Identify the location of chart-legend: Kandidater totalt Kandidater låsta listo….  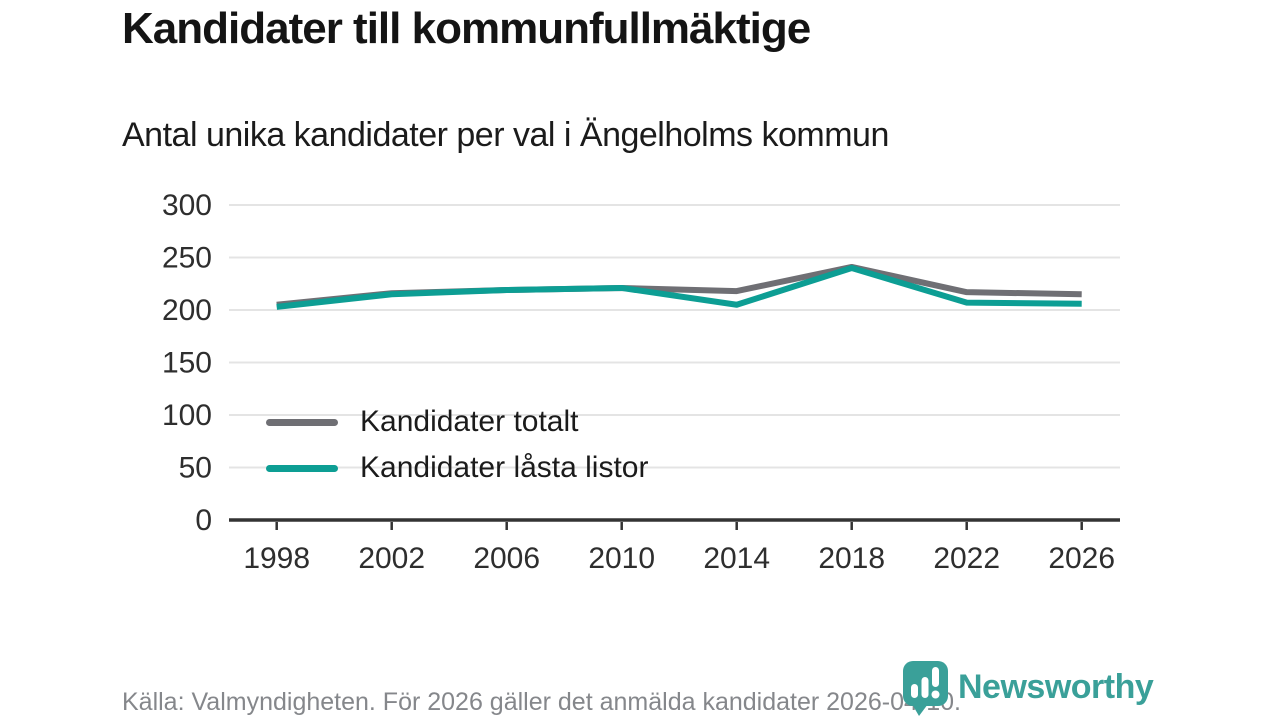
(457, 445).